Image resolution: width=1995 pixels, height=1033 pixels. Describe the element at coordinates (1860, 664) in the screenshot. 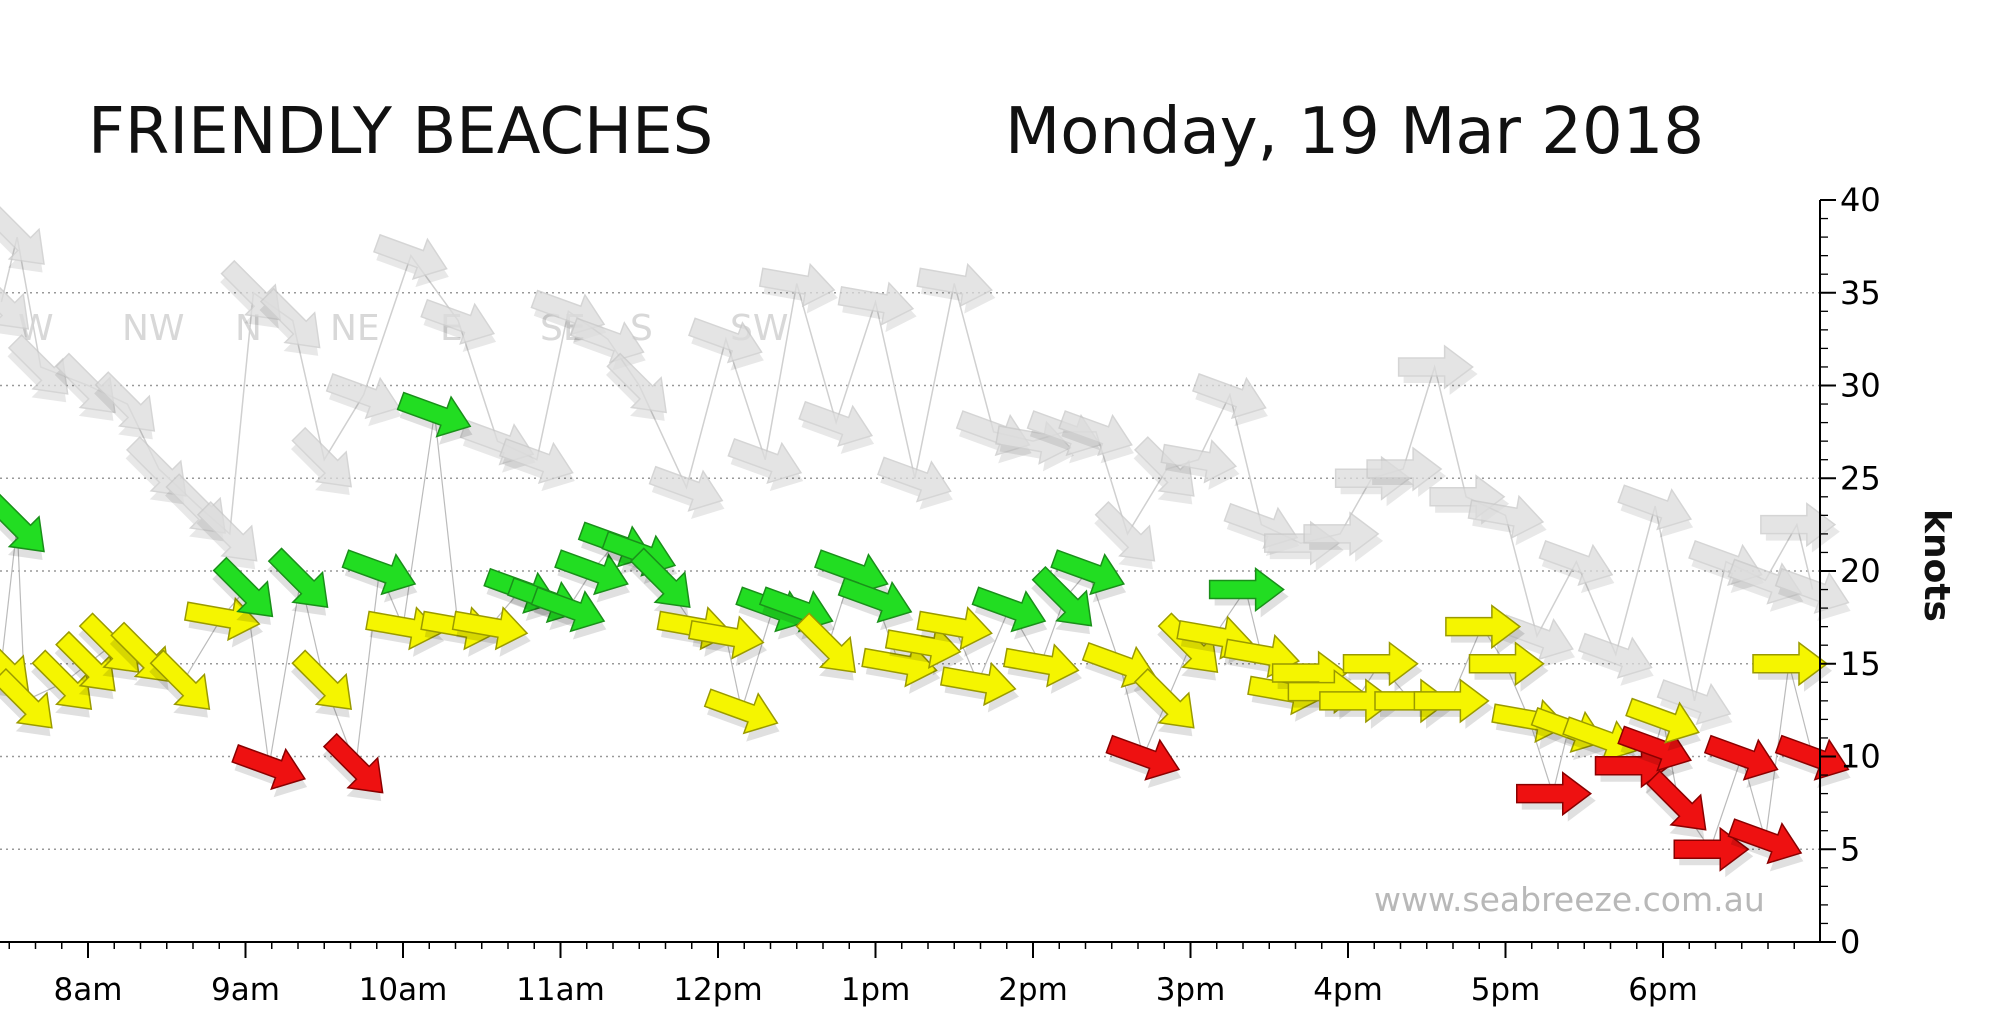

I see `y-tick-label: 15` at that location.